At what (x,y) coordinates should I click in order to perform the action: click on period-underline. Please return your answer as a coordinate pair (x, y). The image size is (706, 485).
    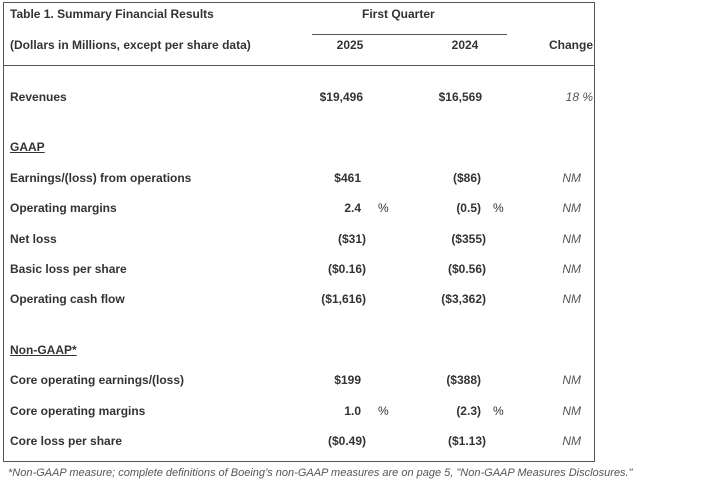
    Looking at the image, I should click on (409, 34).